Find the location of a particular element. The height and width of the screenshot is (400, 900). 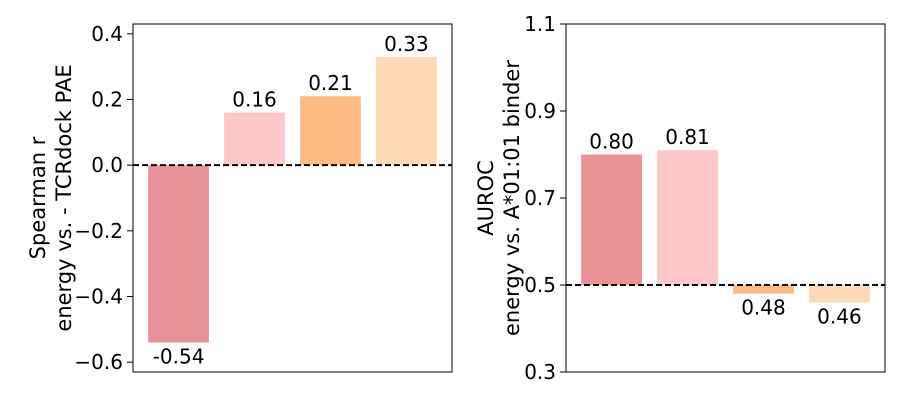

auroc-ylabel-line-2: energy vs. A*01:01 binder is located at coordinates (512, 198).